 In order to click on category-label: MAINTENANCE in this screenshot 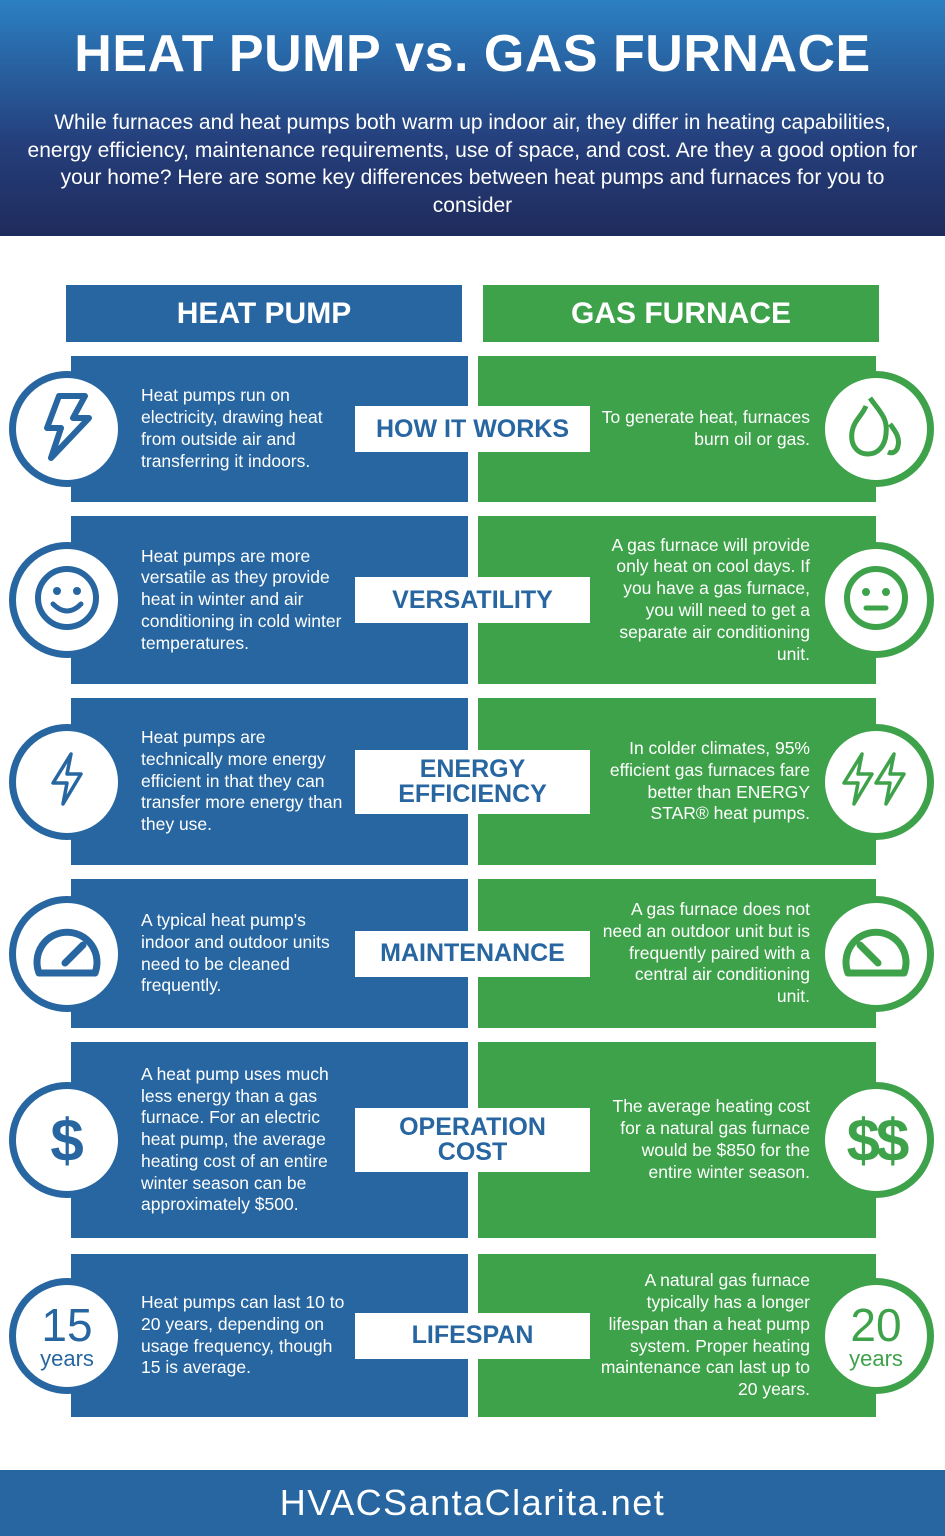, I will do `click(472, 953)`.